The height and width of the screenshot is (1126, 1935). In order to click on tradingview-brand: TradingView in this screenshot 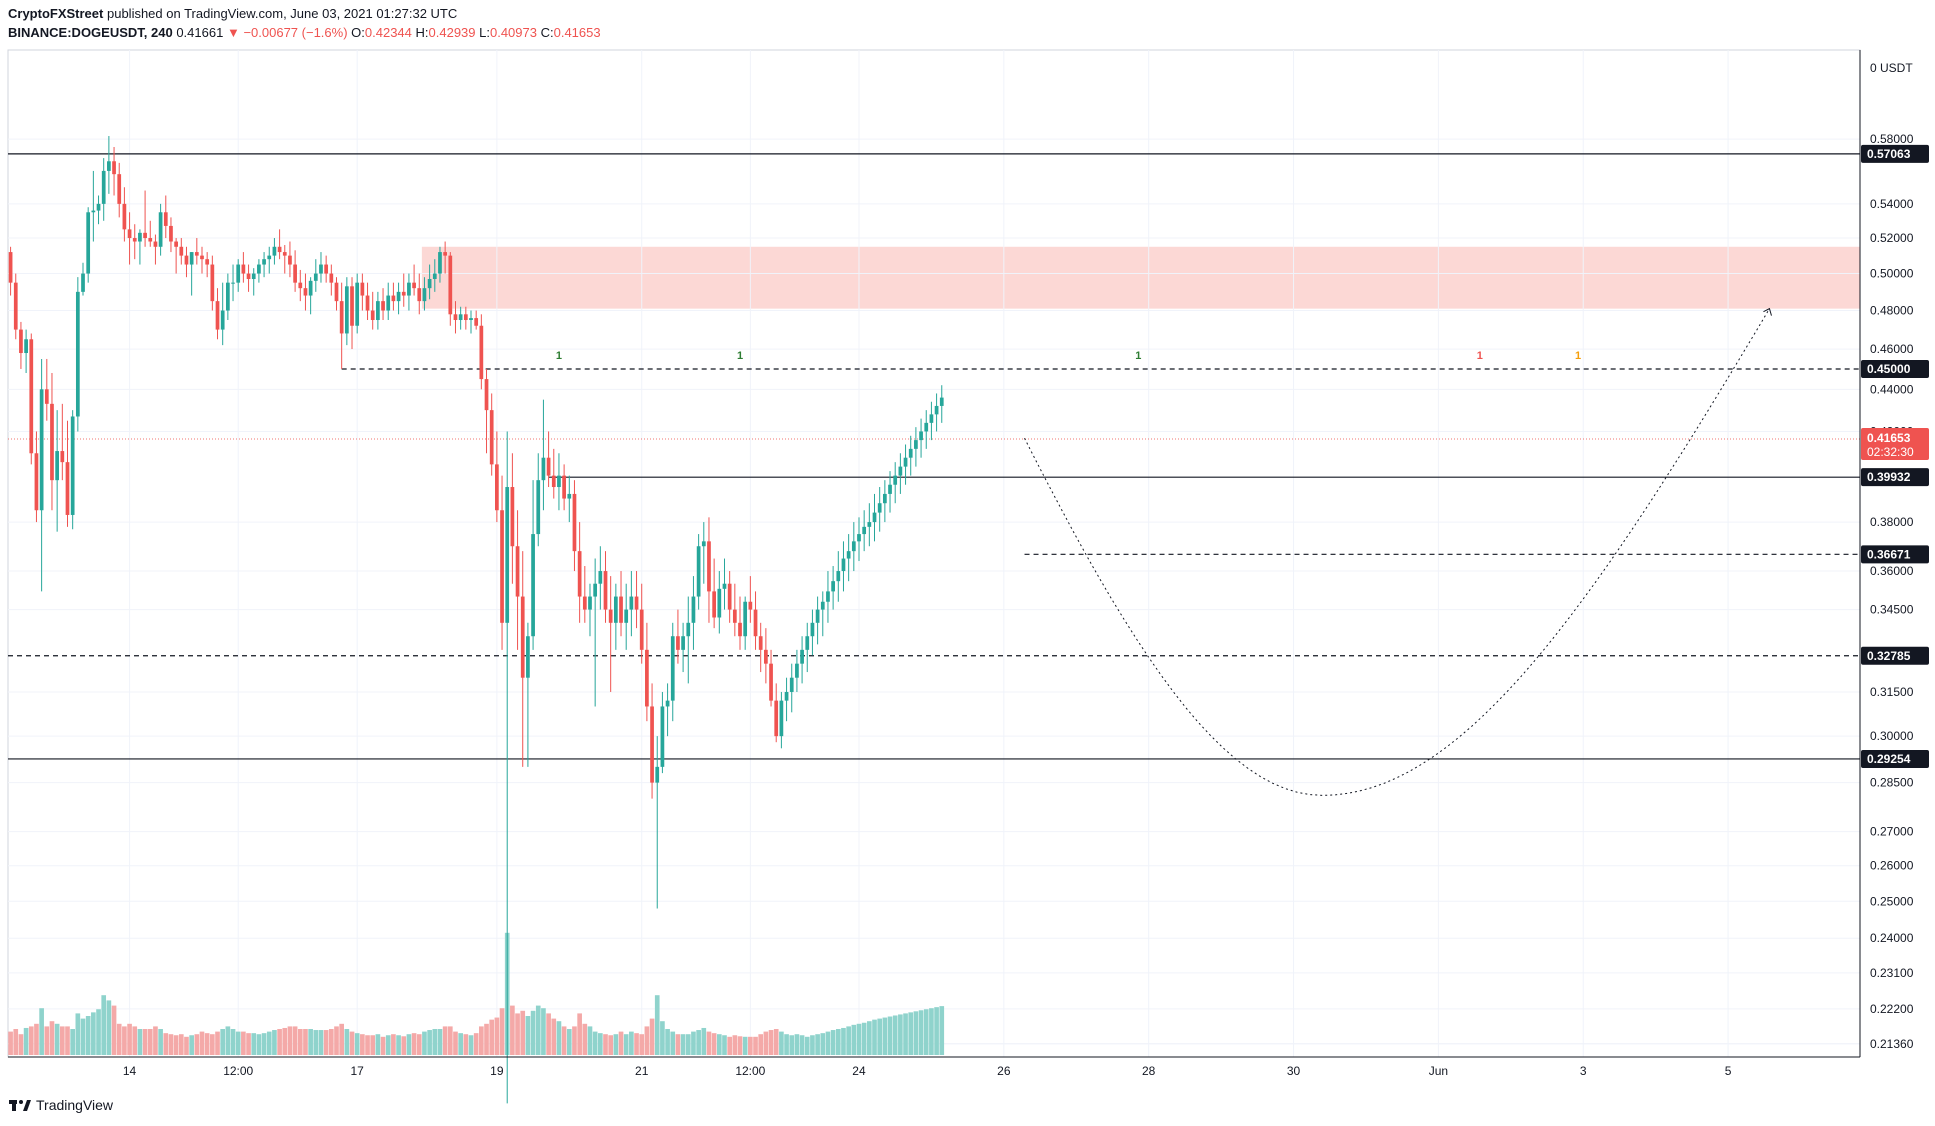, I will do `click(60, 1105)`.